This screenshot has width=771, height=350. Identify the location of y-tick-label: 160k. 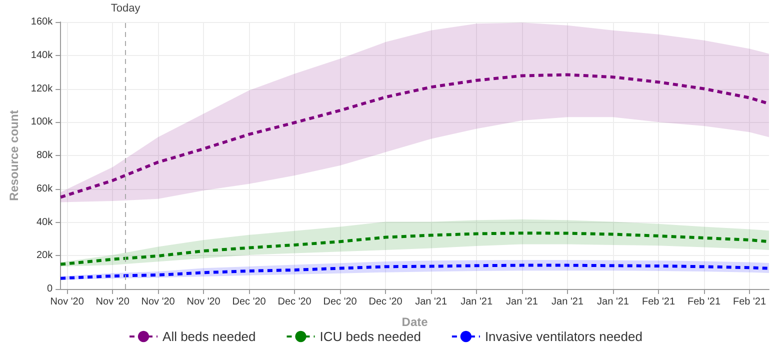
(42, 22).